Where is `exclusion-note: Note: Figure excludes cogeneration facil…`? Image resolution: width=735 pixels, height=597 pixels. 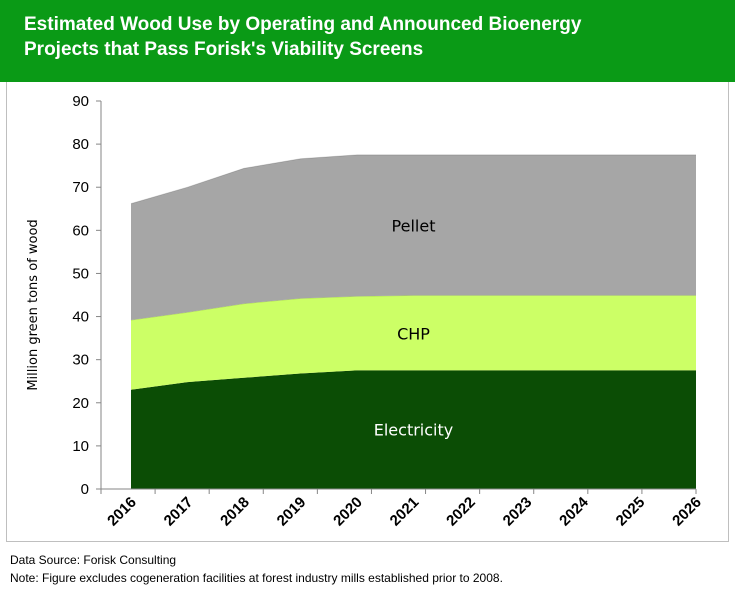 exclusion-note: Note: Figure excludes cogeneration facil… is located at coordinates (256, 578).